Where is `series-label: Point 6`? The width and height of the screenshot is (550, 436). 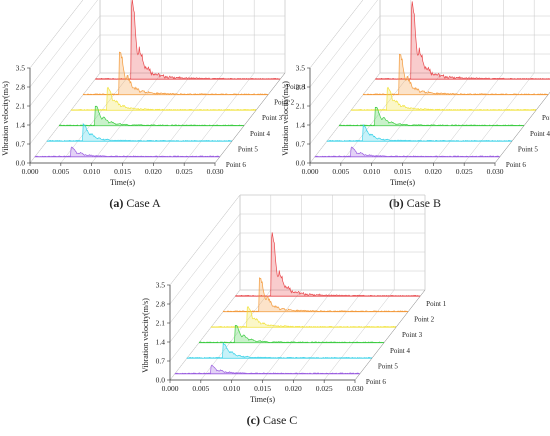 series-label: Point 6 is located at coordinates (376, 382).